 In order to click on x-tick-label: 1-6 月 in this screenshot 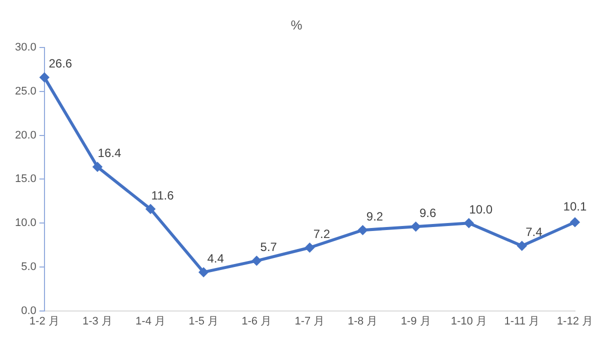, I will do `click(257, 321)`.